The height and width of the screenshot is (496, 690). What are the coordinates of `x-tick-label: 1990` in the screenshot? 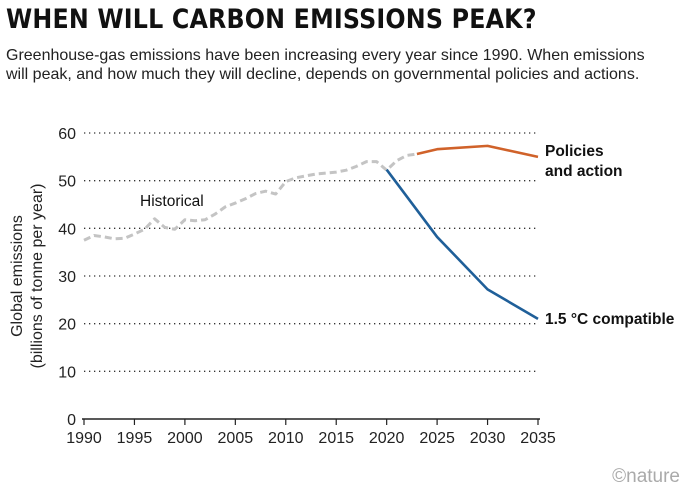 It's located at (84, 438).